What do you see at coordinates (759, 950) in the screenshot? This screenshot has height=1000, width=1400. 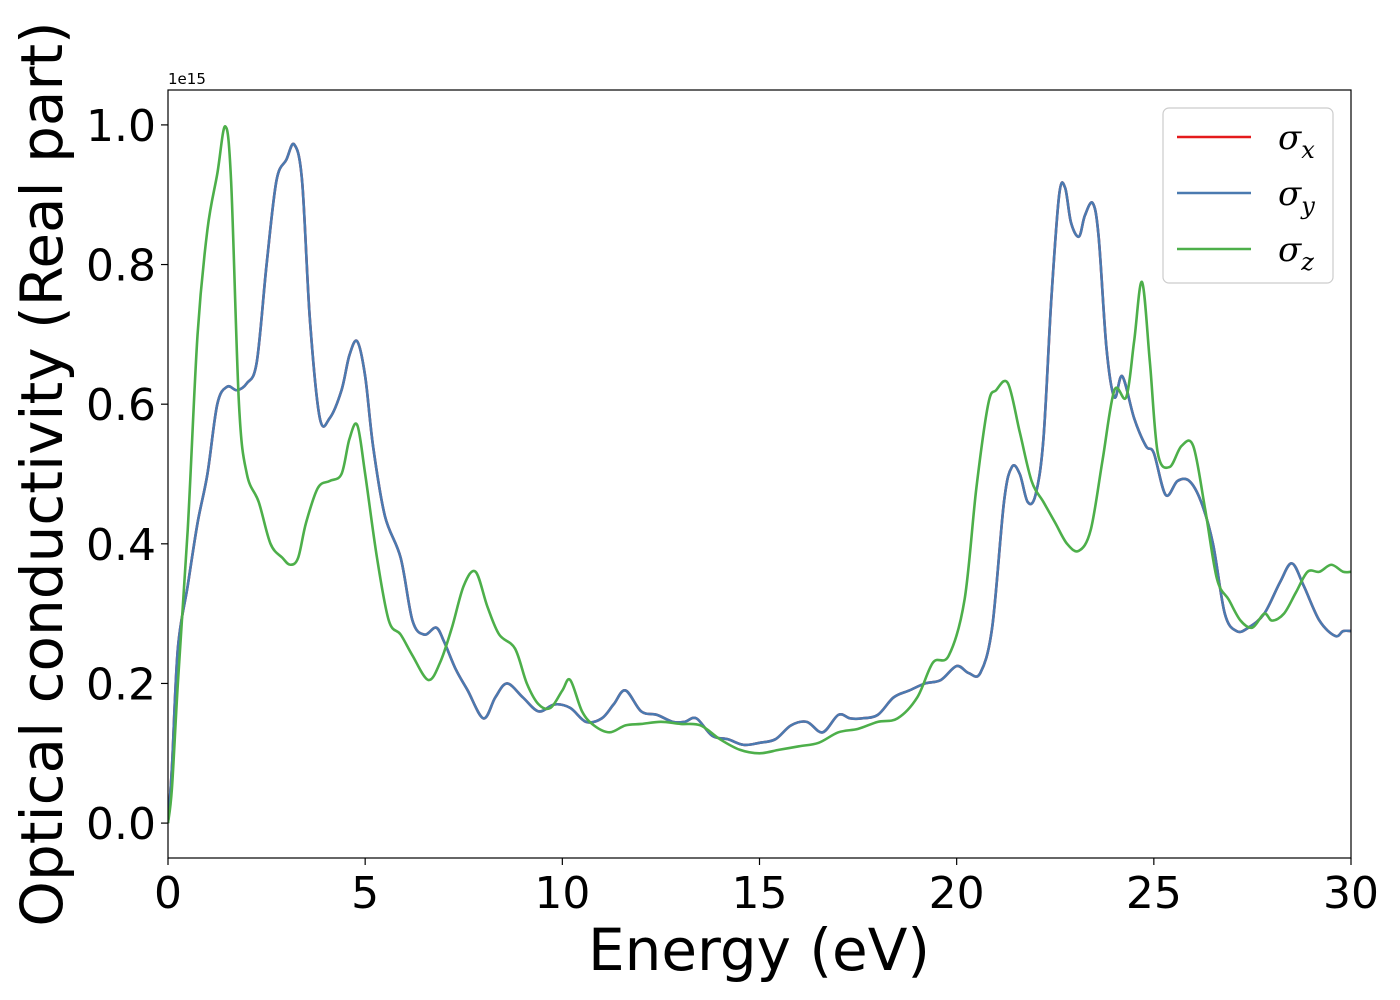 I see `x-axis-label: Energy (eV)` at bounding box center [759, 950].